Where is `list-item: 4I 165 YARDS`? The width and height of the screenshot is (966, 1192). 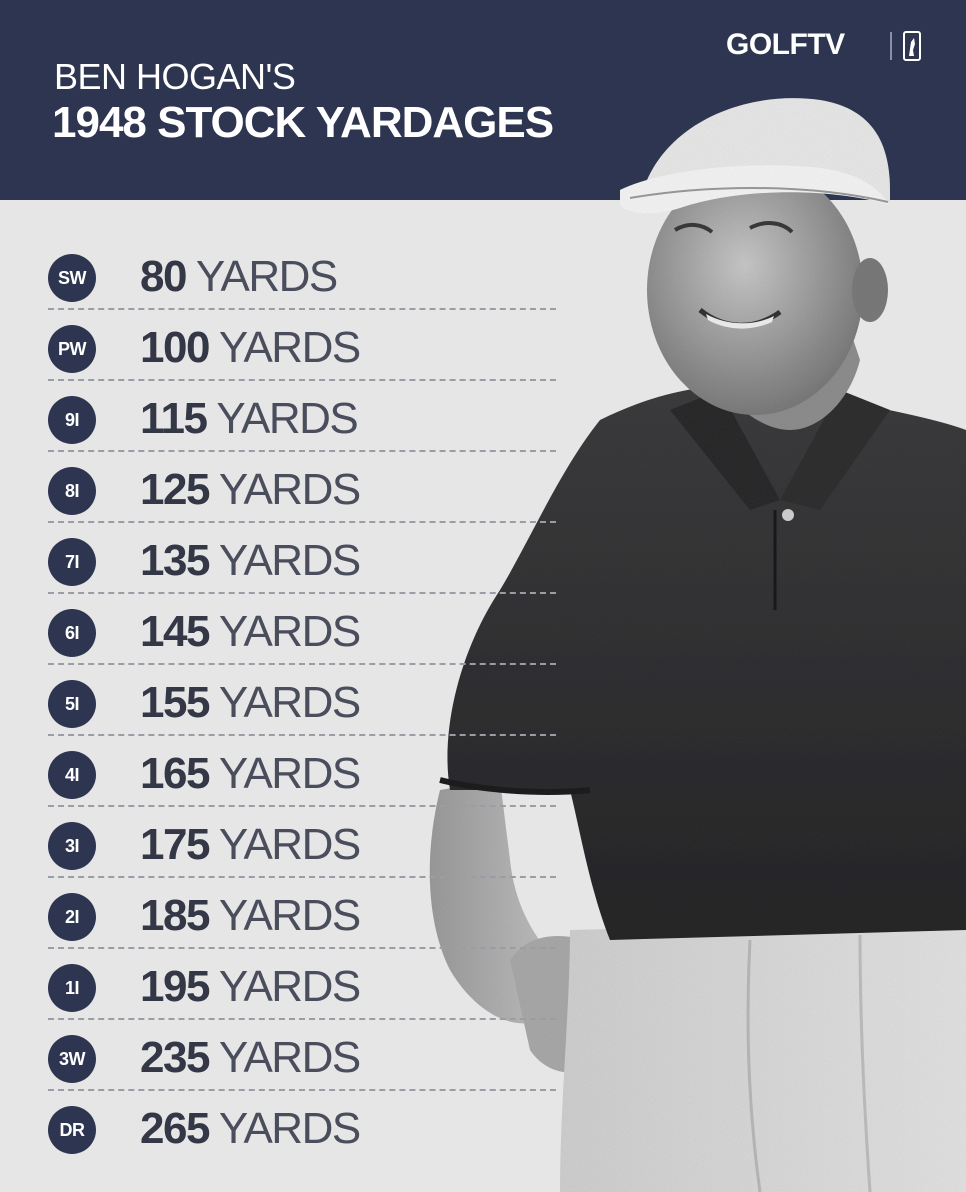
list-item: 4I 165 YARDS is located at coordinates (303, 771).